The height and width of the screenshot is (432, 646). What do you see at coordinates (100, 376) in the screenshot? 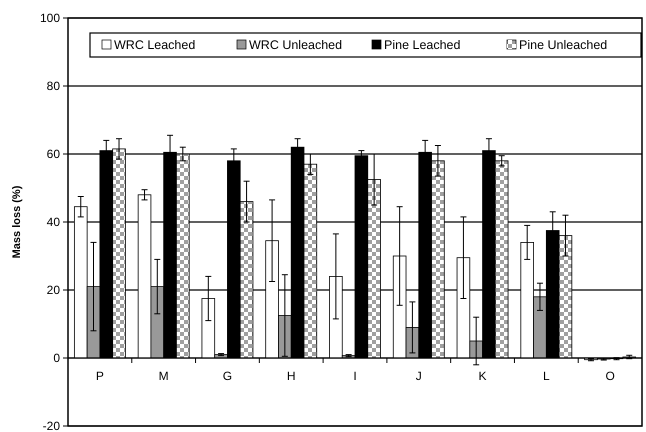
I see `x-tick-label: P` at bounding box center [100, 376].